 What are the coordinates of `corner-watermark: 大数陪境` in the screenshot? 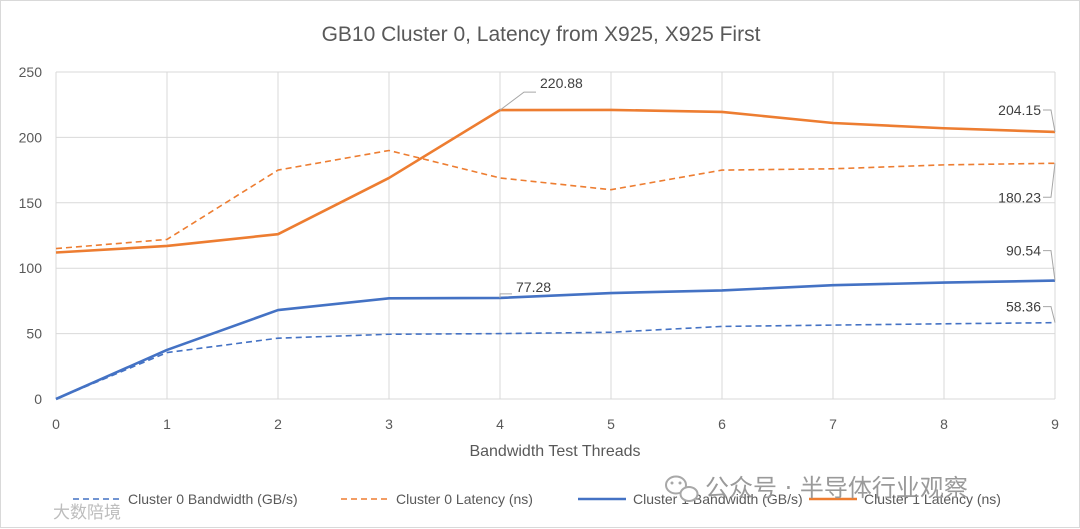 It's located at (87, 513).